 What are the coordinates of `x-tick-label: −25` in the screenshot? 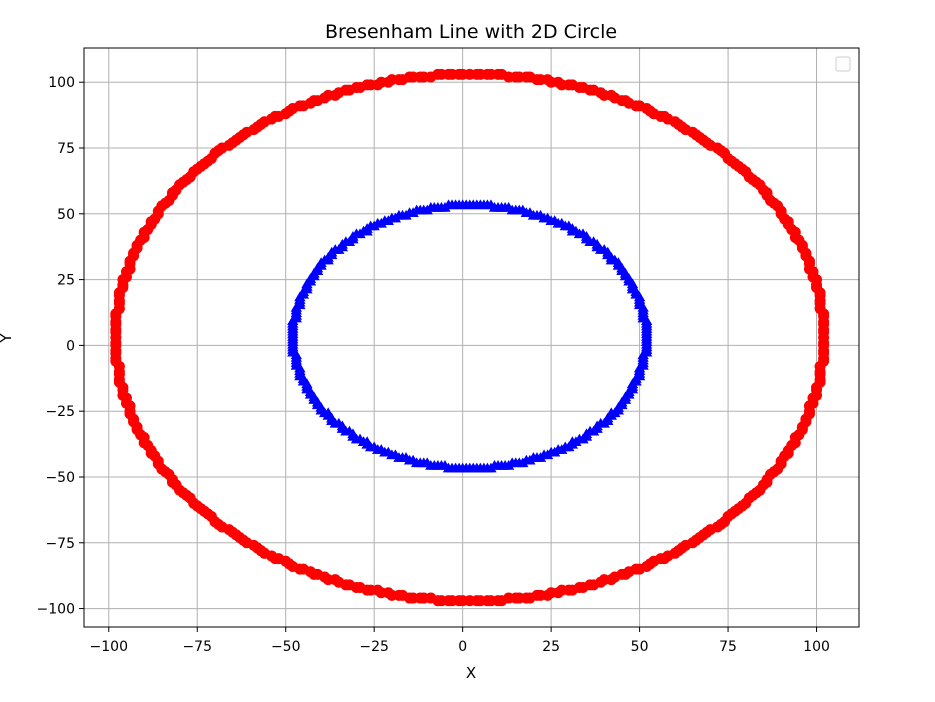 It's located at (374, 647).